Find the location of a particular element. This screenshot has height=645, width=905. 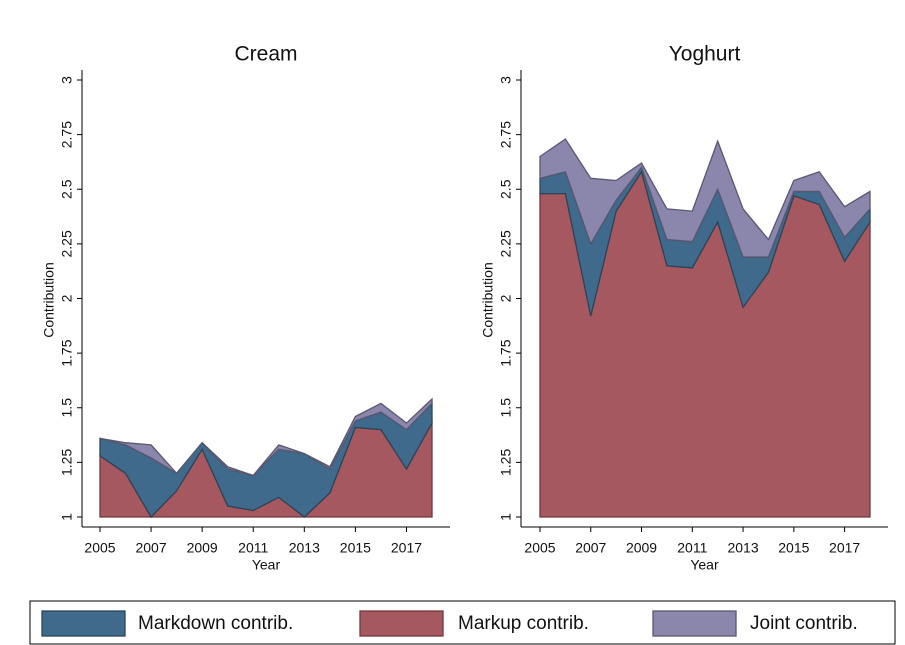

legend-label: Markdown contrib. is located at coordinates (215, 623).